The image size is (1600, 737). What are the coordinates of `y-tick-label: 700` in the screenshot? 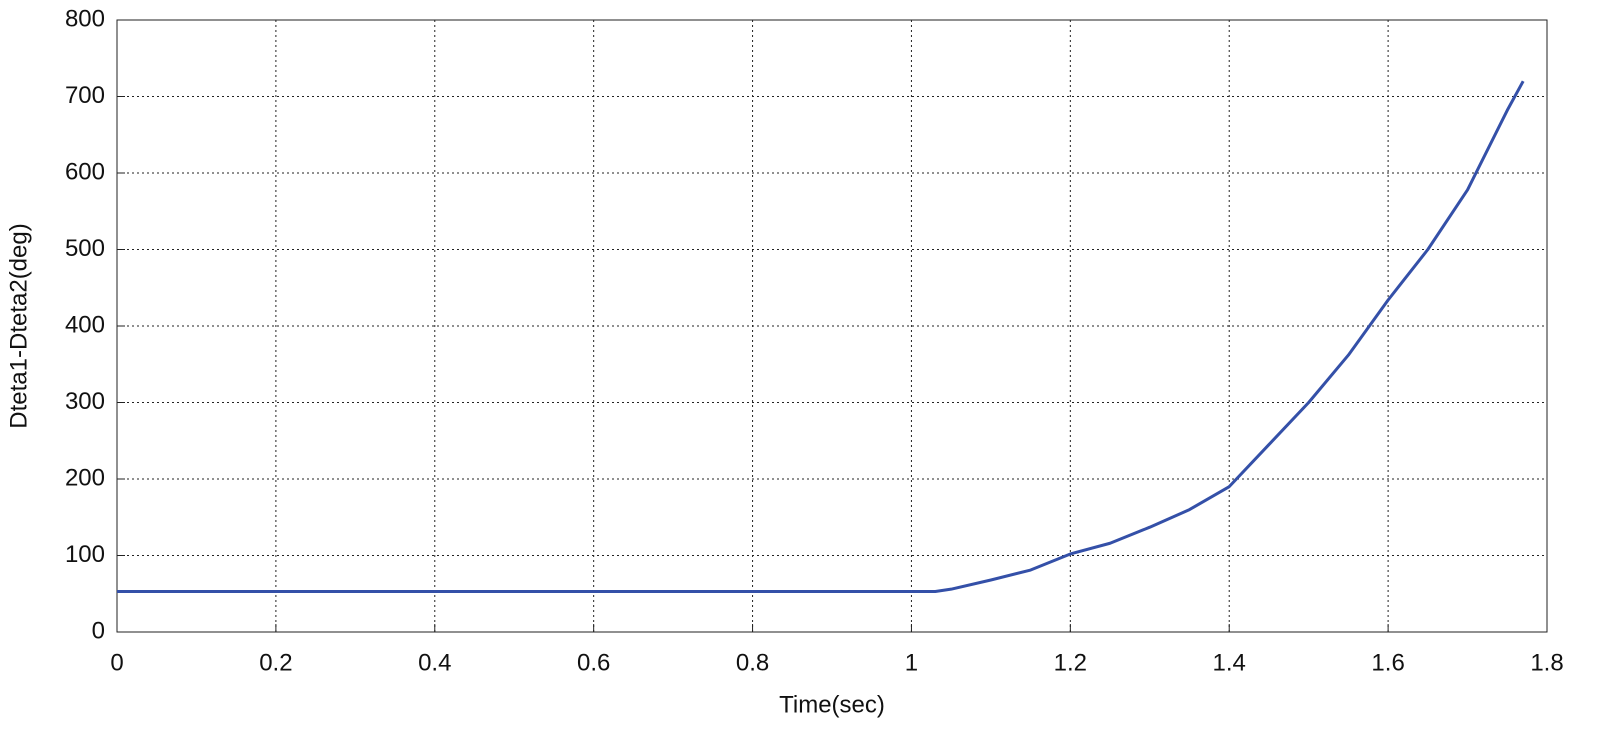 It's located at (85, 95).